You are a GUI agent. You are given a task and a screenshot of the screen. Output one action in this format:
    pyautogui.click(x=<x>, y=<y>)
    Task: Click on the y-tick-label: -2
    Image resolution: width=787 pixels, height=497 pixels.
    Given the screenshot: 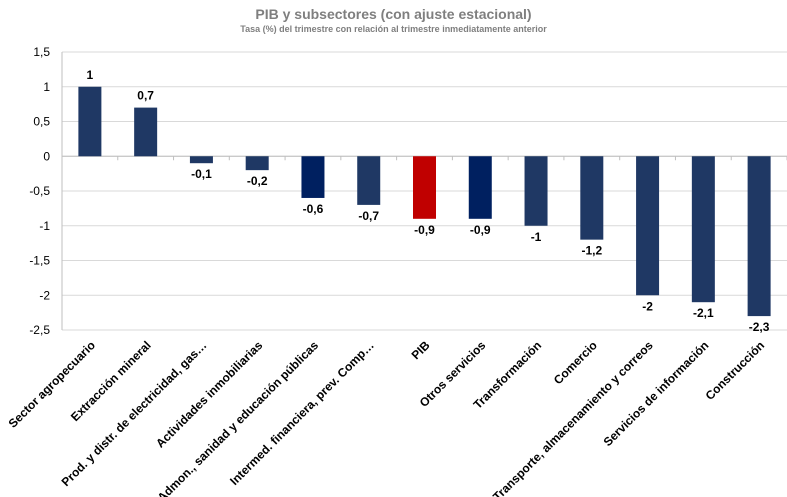 What is the action you would take?
    pyautogui.click(x=44, y=295)
    